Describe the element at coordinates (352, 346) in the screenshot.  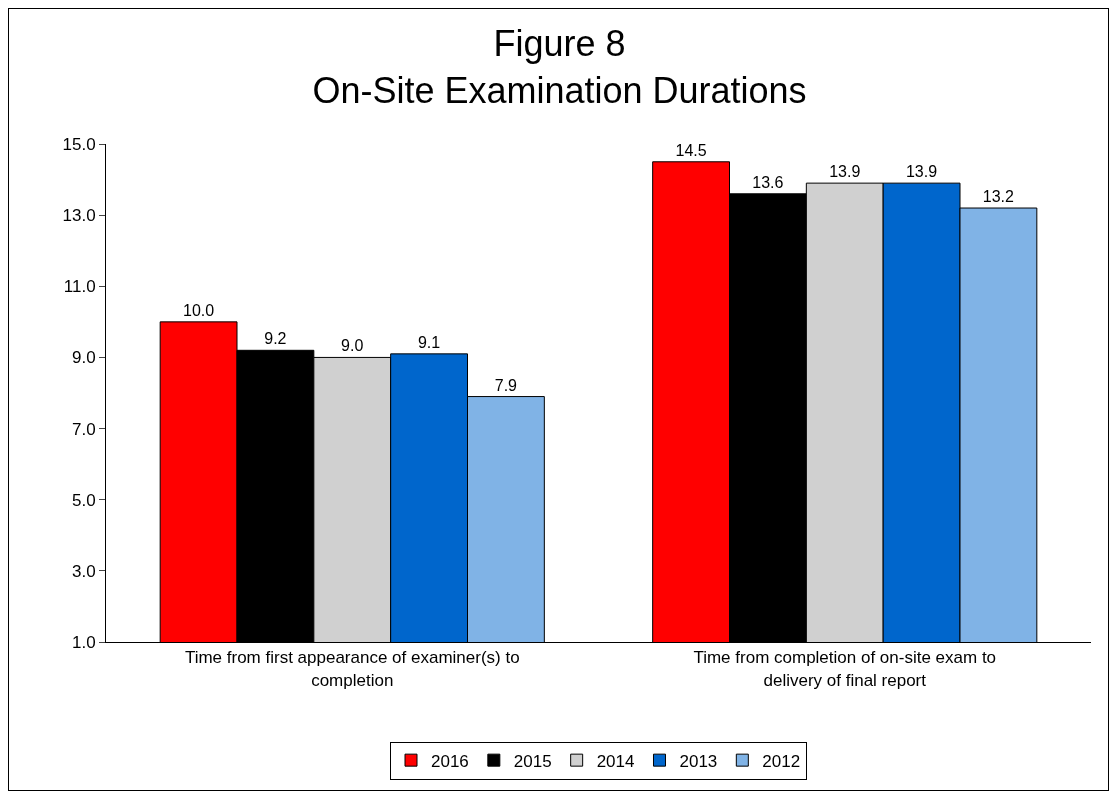
I see `data-label: 9.0` at that location.